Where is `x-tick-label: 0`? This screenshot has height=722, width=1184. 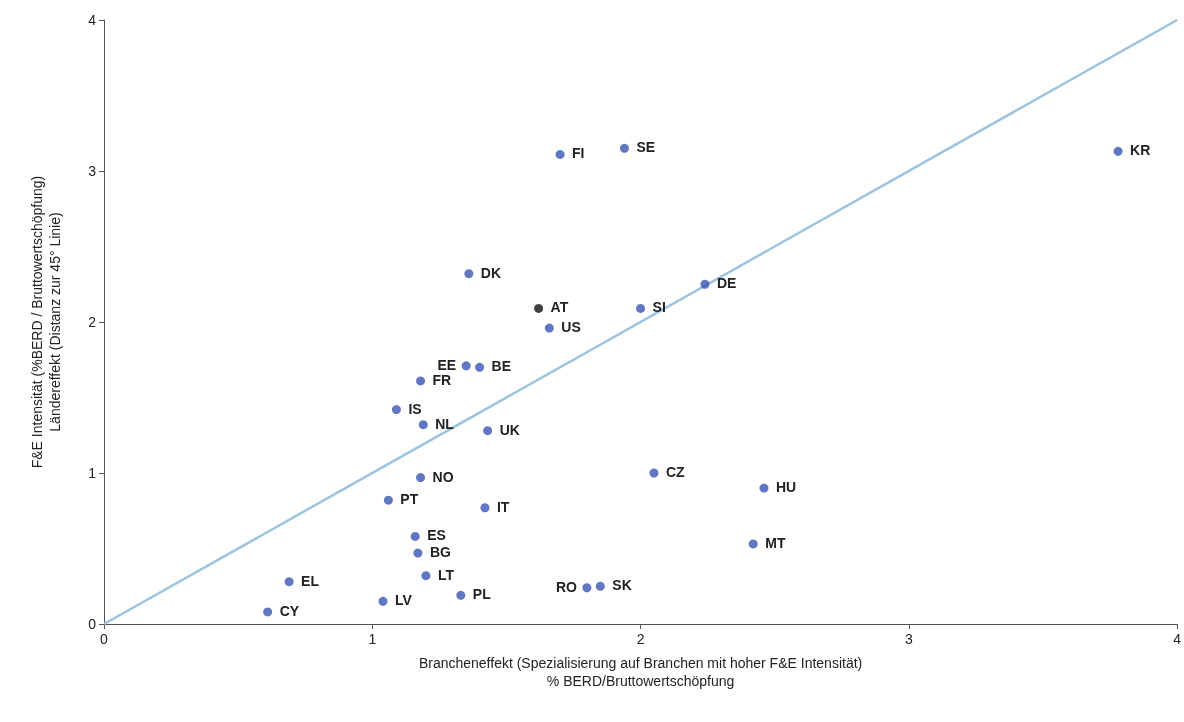
x-tick-label: 0 is located at coordinates (104, 639).